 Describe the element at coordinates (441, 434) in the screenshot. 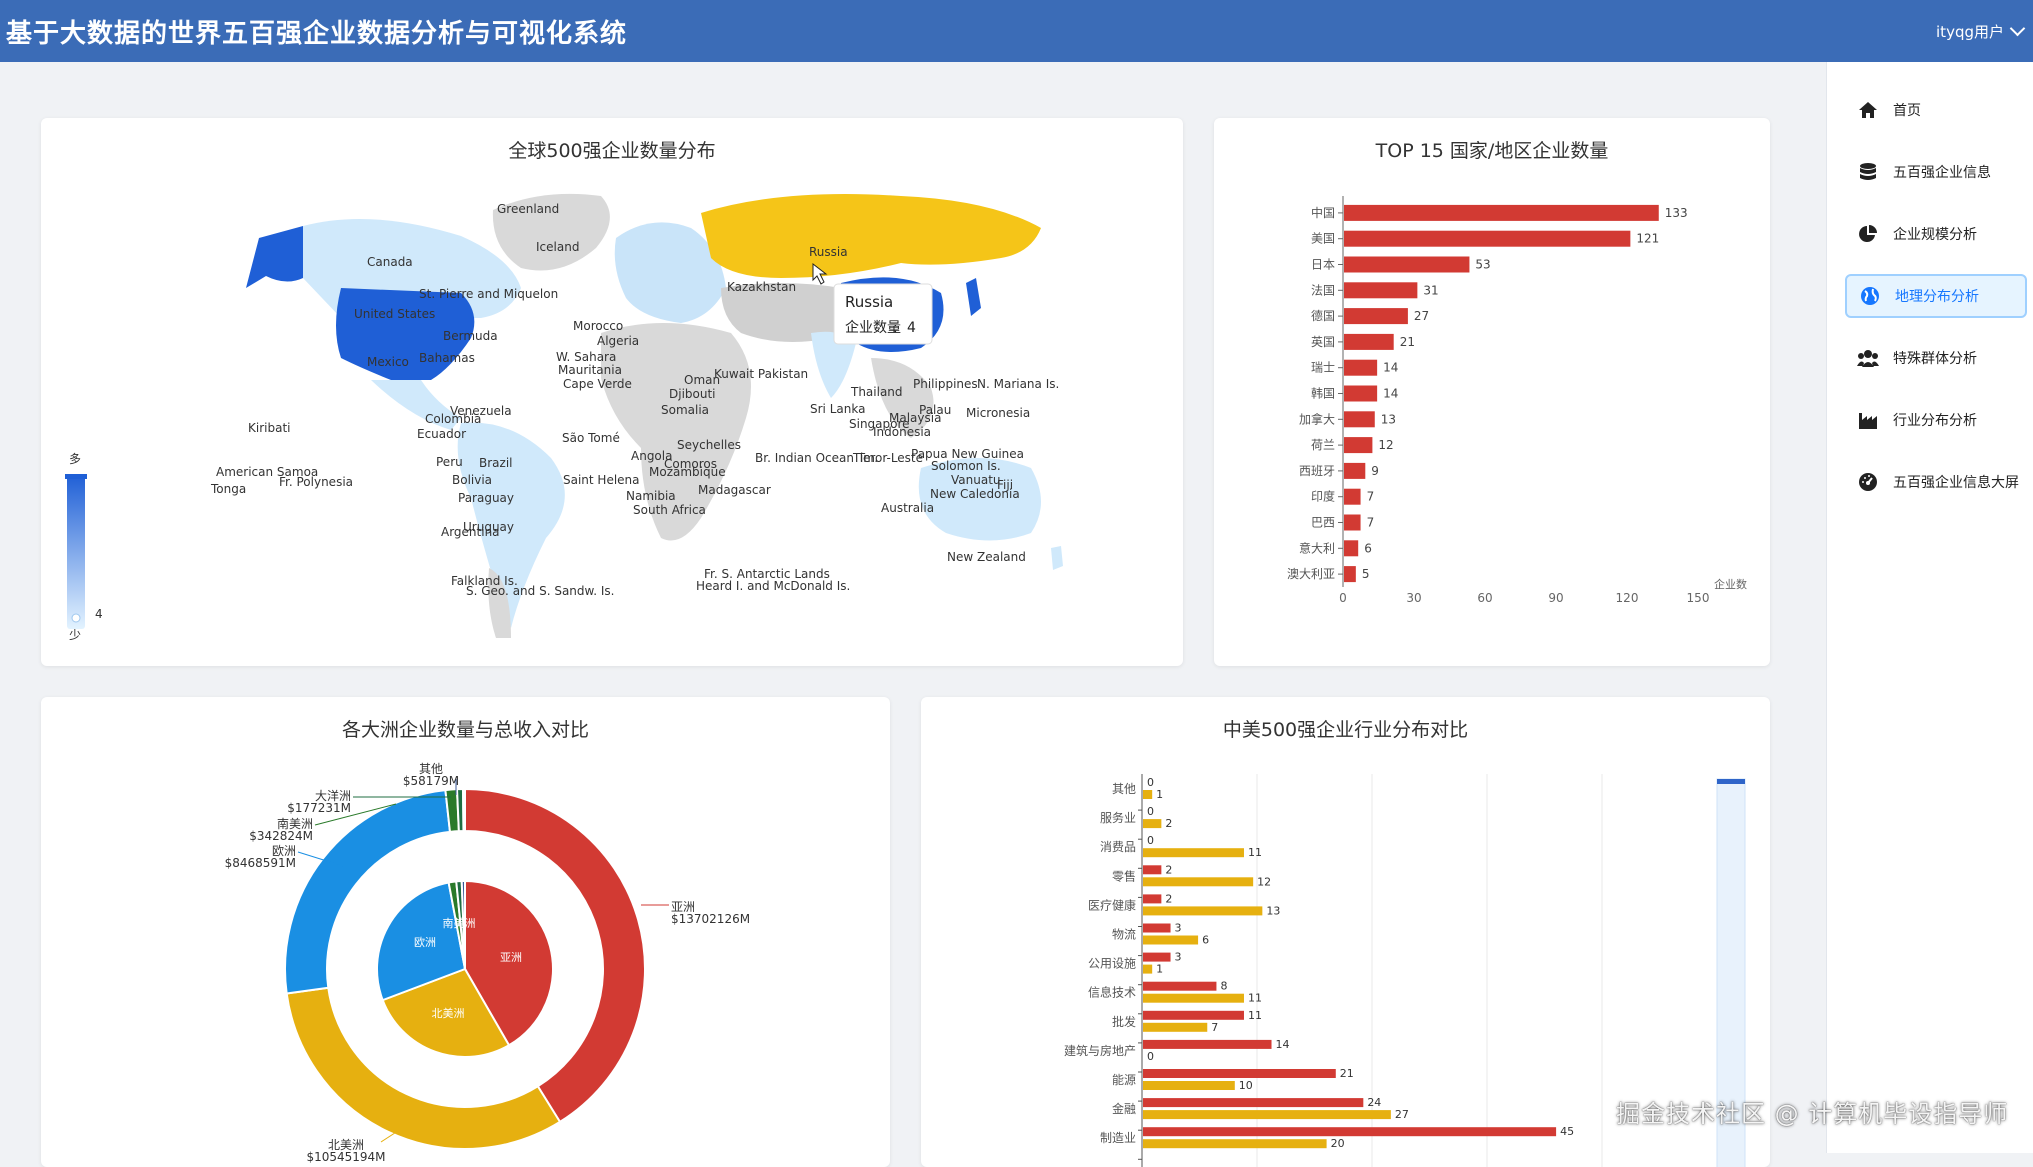

I see `map-label-ecuador: Ecuador` at that location.